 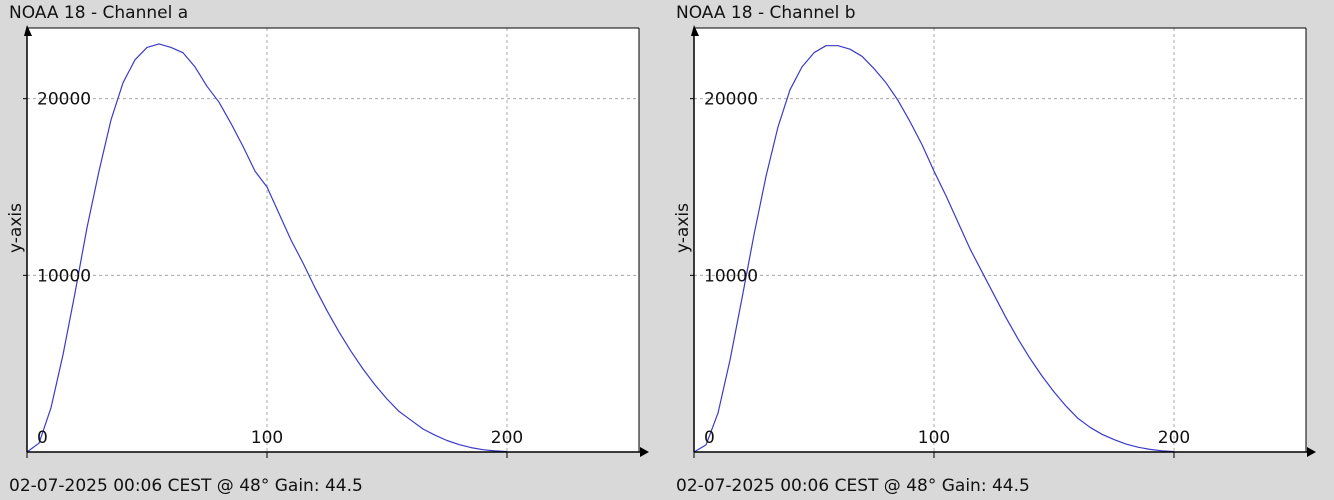 I want to click on chart-title: NOAA 18 - Channel a, so click(x=99, y=13).